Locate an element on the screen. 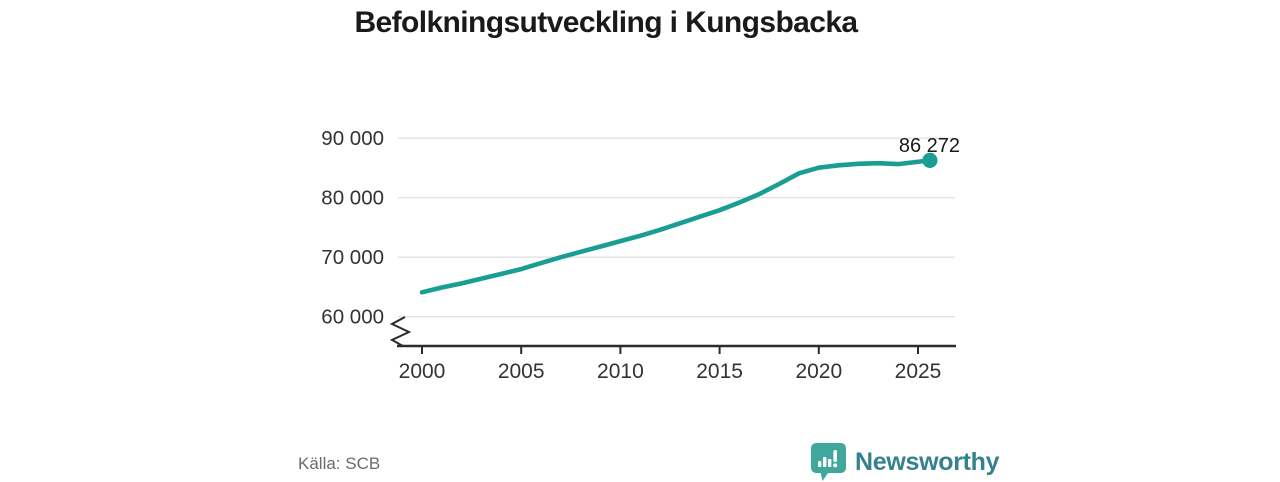 Image resolution: width=1280 pixels, height=482 pixels. newsworthy-logo-text: Newsworthy is located at coordinates (927, 461).